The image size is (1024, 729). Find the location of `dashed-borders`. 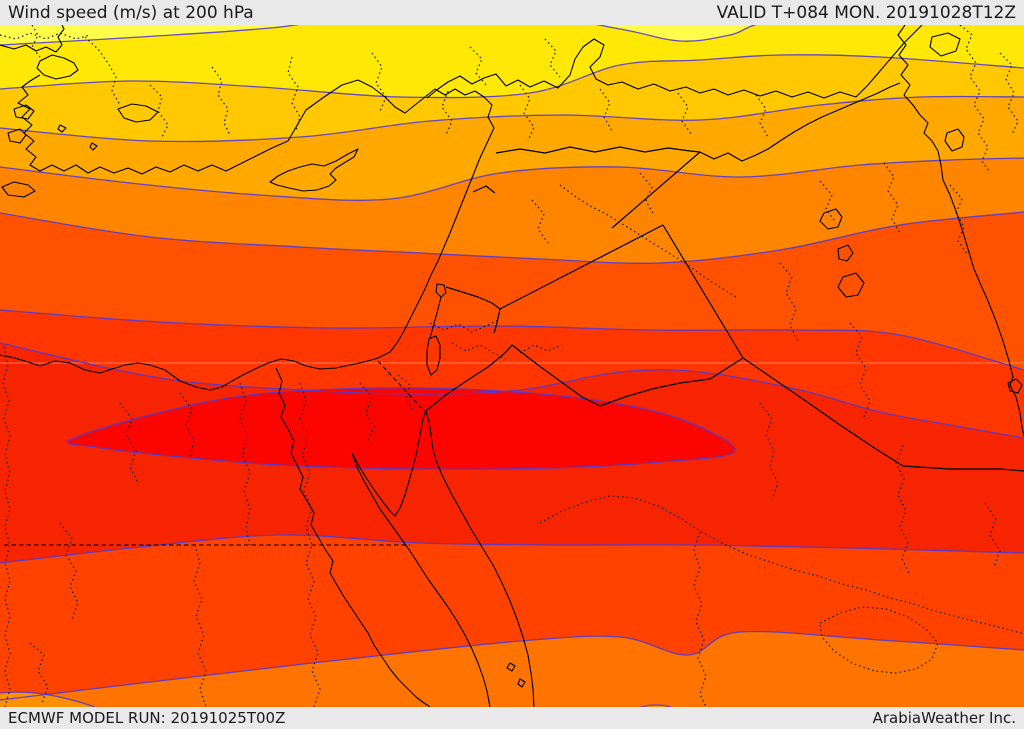

dashed-borders is located at coordinates (215, 453).